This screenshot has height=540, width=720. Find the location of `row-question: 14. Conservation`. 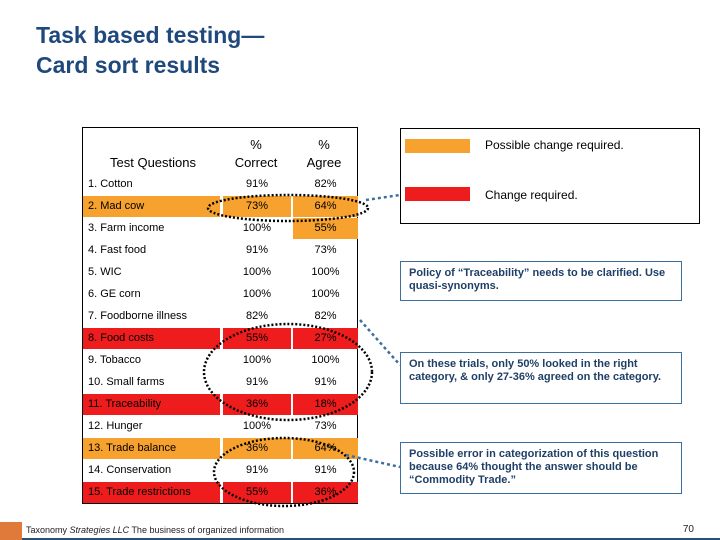

row-question: 14. Conservation is located at coordinates (130, 470).